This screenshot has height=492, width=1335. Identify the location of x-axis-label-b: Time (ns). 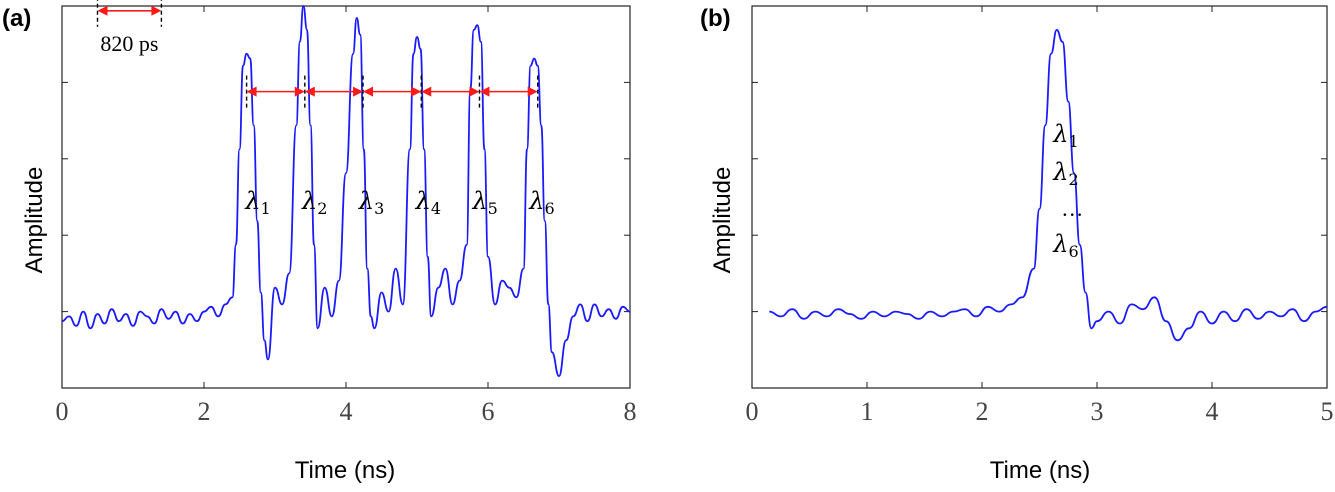
(1040, 470).